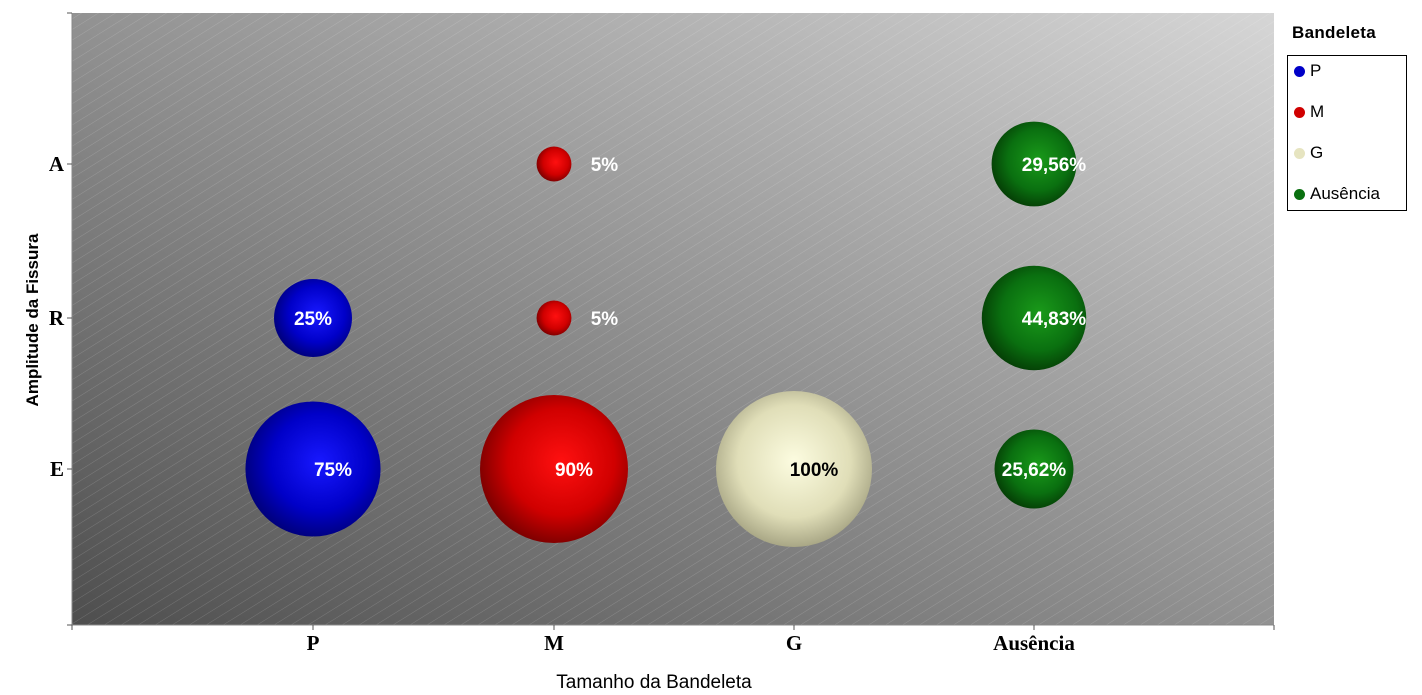 Image resolution: width=1422 pixels, height=695 pixels. I want to click on legend-item: G, so click(1308, 153).